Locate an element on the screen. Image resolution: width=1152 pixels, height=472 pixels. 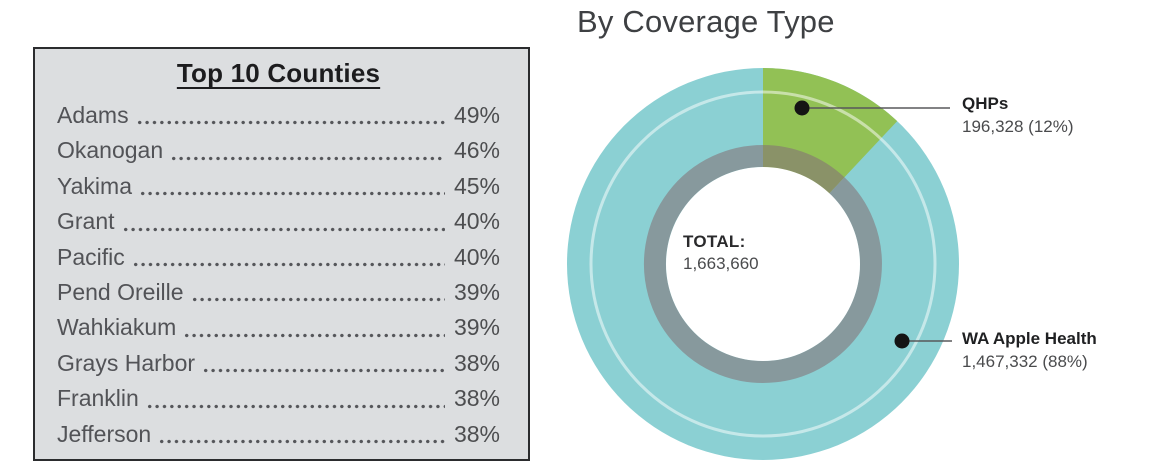
inner-ring-qhp-section is located at coordinates (803, 169).